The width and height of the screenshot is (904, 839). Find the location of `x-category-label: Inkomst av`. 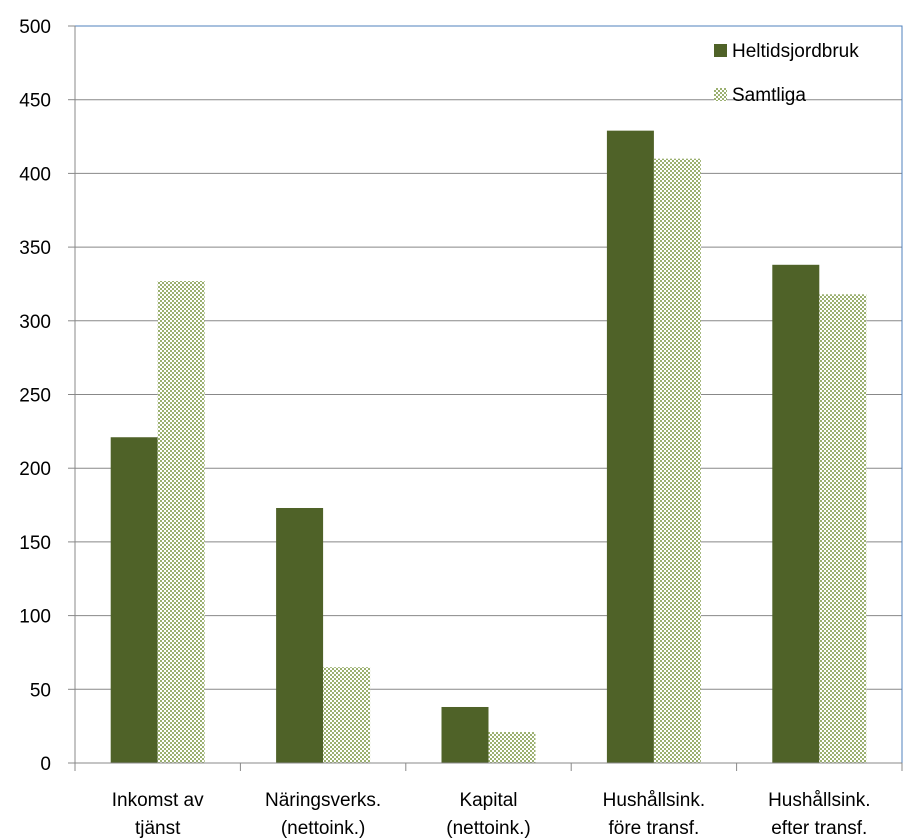

x-category-label: Inkomst av is located at coordinates (158, 800).